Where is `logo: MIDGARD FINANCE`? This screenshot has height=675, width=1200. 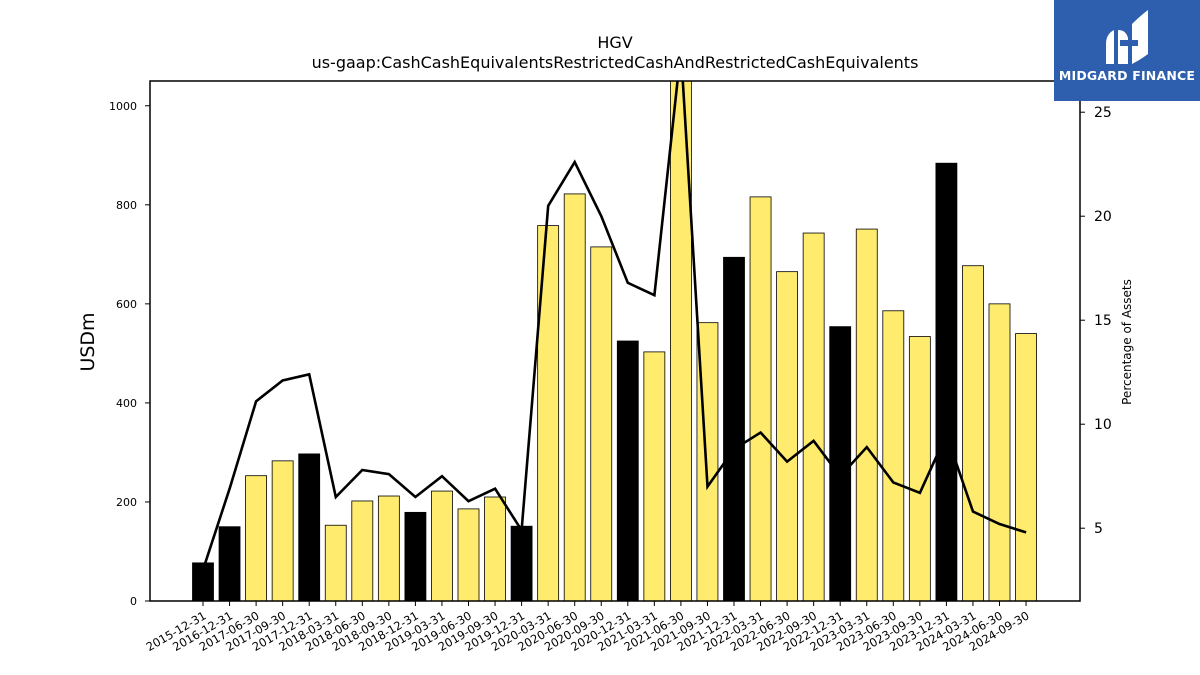
logo: MIDGARD FINANCE is located at coordinates (1127, 50).